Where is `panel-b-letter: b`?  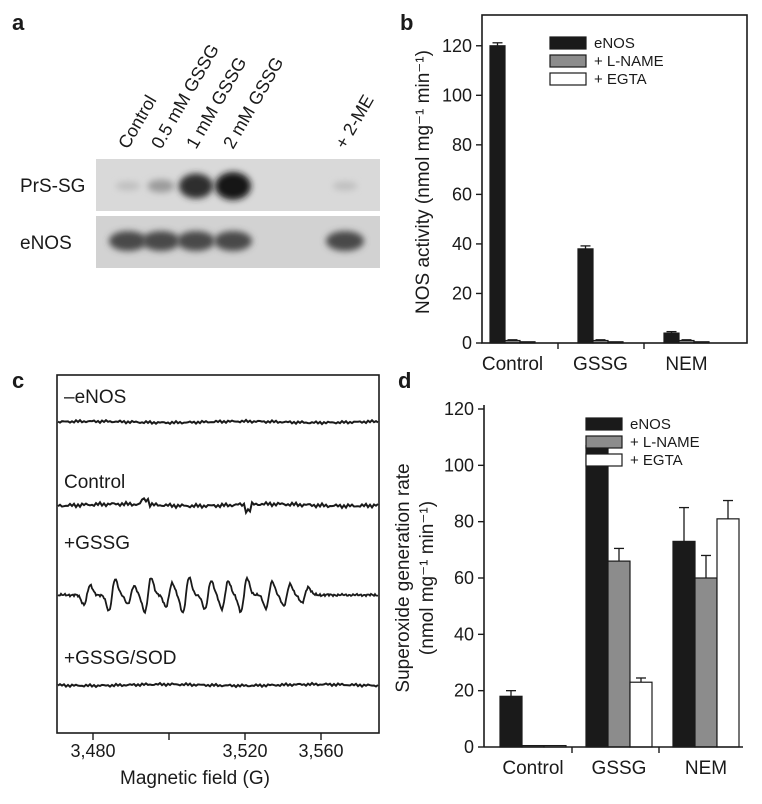 panel-b-letter: b is located at coordinates (406, 22).